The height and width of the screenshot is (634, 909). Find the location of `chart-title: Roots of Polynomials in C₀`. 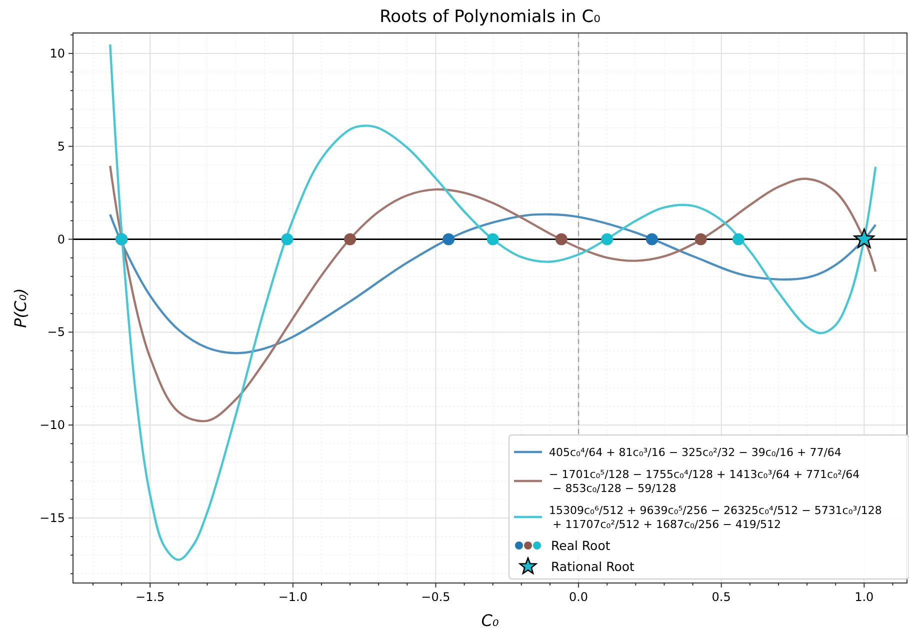

chart-title: Roots of Polynomials in C₀ is located at coordinates (490, 17).